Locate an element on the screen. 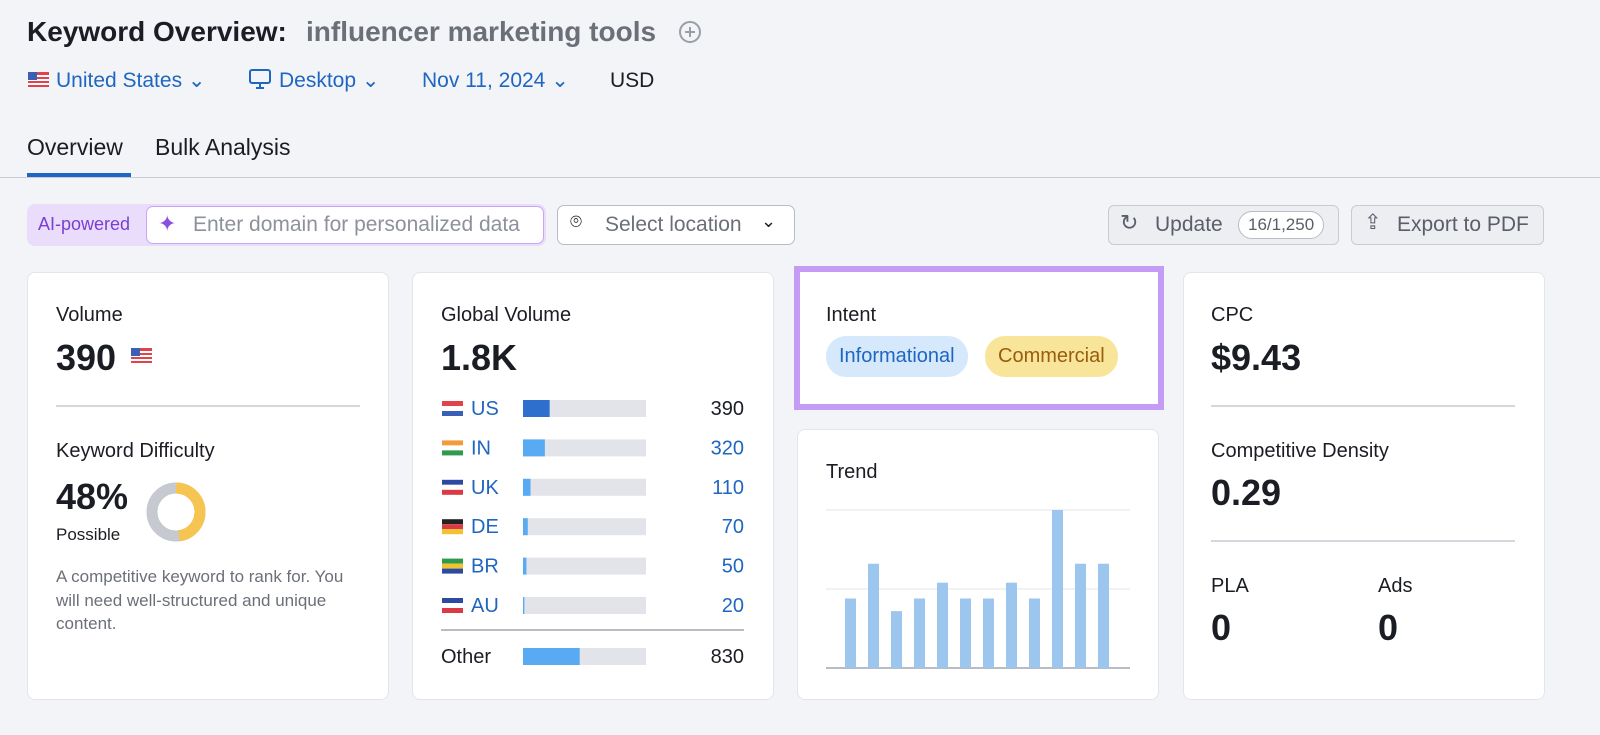 Image resolution: width=1600 pixels, height=735 pixels. update-label: Update is located at coordinates (1189, 224).